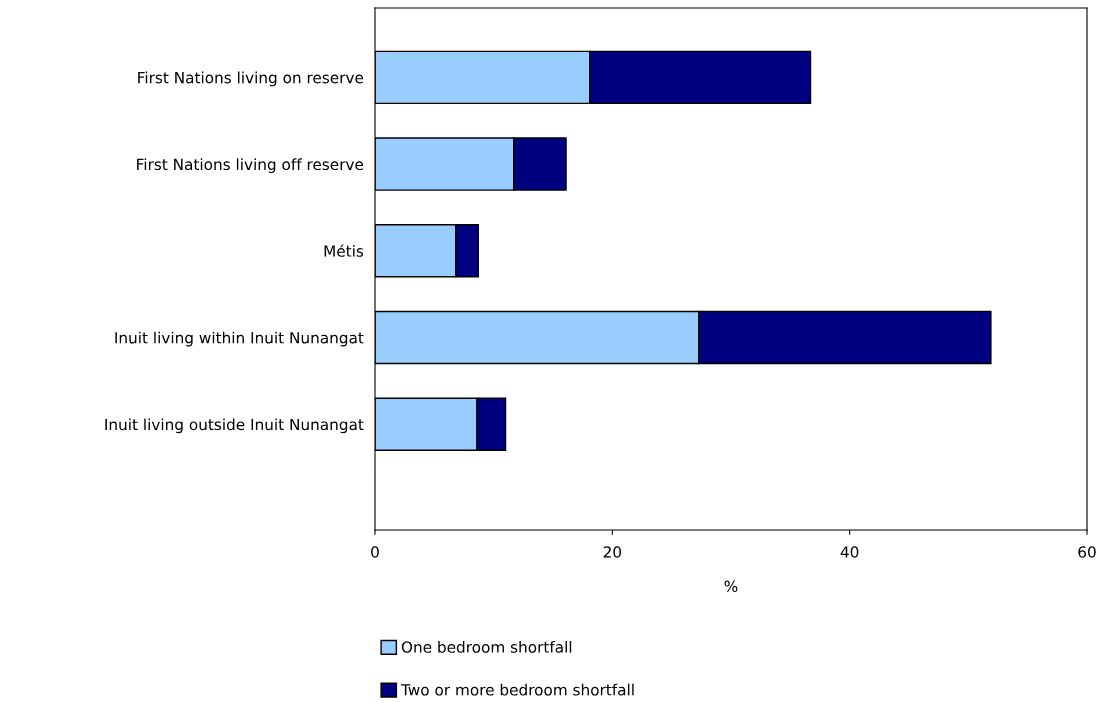 Image resolution: width=1101 pixels, height=703 pixels. What do you see at coordinates (251, 79) in the screenshot?
I see `y-tick-label: First Nations living on reserve` at bounding box center [251, 79].